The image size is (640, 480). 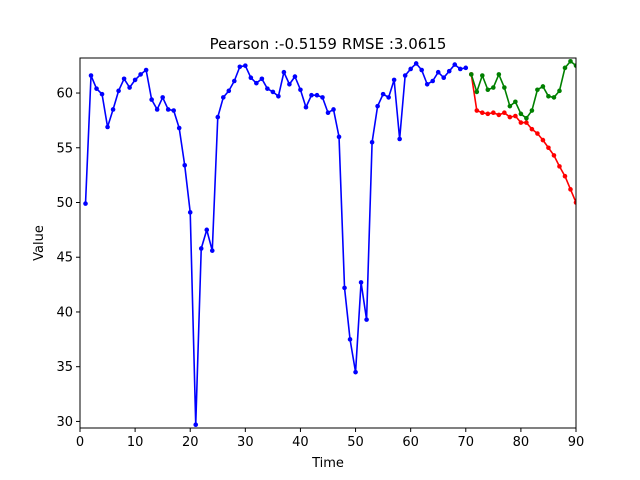 I want to click on x-tick-label: 20, so click(x=190, y=442).